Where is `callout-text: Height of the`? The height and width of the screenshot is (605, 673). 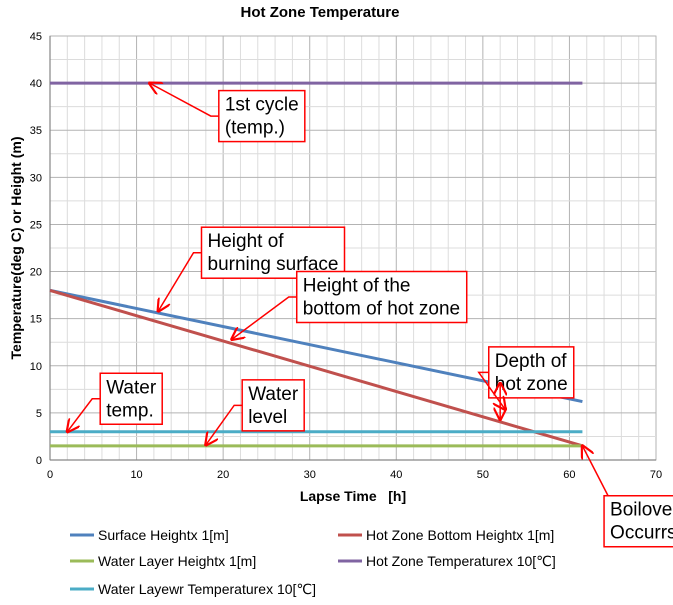 callout-text: Height of the is located at coordinates (357, 285).